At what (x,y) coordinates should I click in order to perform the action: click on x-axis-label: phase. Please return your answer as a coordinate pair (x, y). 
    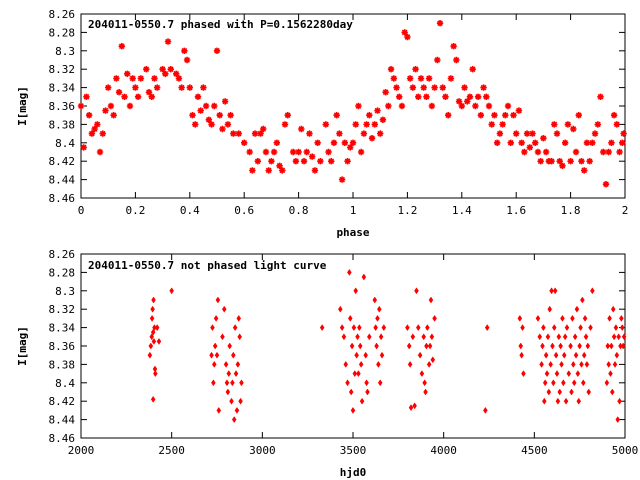
    Looking at the image, I should click on (352, 232).